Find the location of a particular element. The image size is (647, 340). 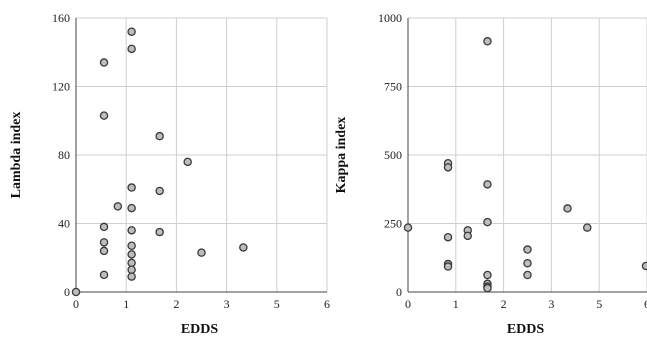

kappa-y-tick-label: 750 is located at coordinates (393, 87).